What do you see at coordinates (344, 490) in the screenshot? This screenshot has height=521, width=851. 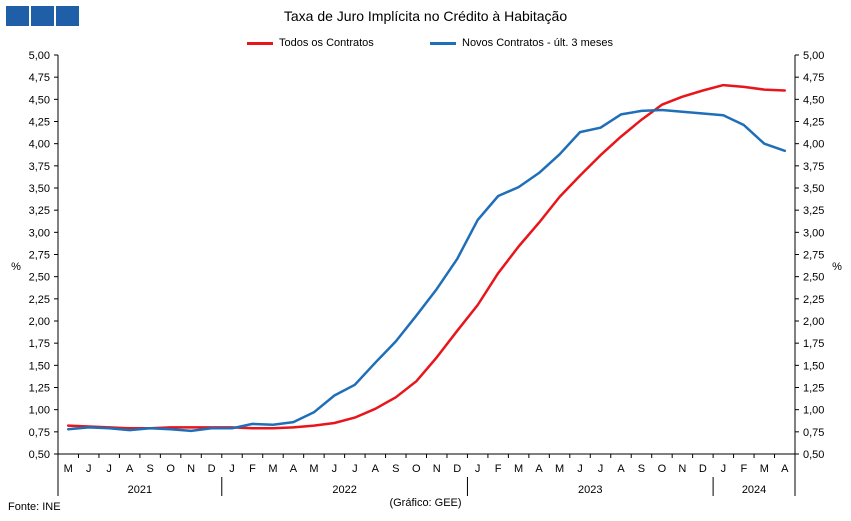 I see `x-year-label: 2022` at bounding box center [344, 490].